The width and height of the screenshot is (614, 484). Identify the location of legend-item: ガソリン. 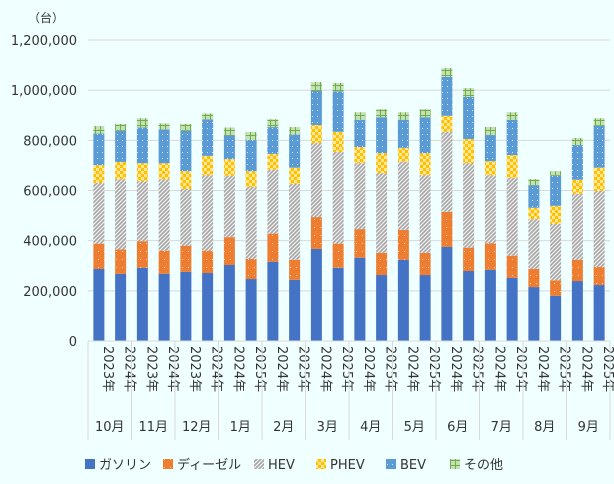
(118, 465).